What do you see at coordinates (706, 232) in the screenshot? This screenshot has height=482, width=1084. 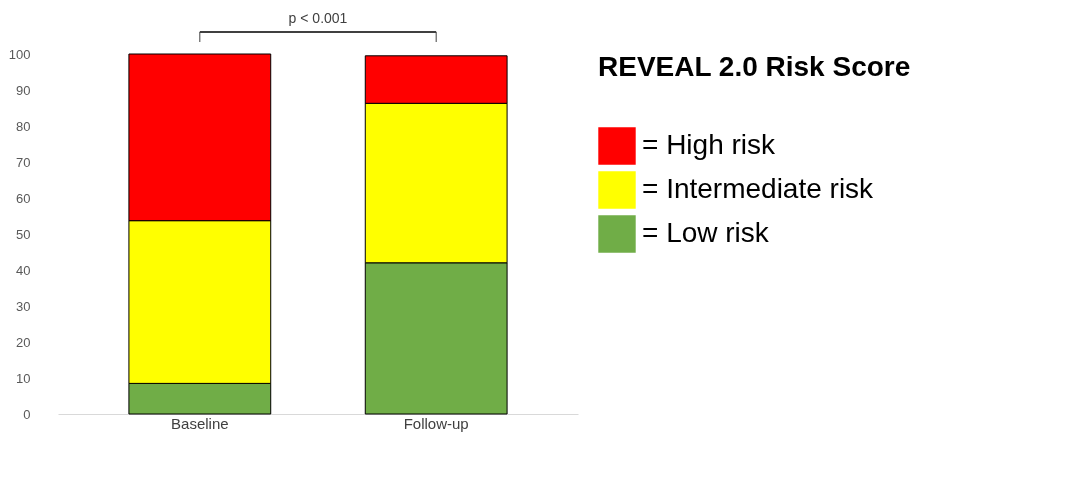 I see `legend-label: = Low risk` at bounding box center [706, 232].